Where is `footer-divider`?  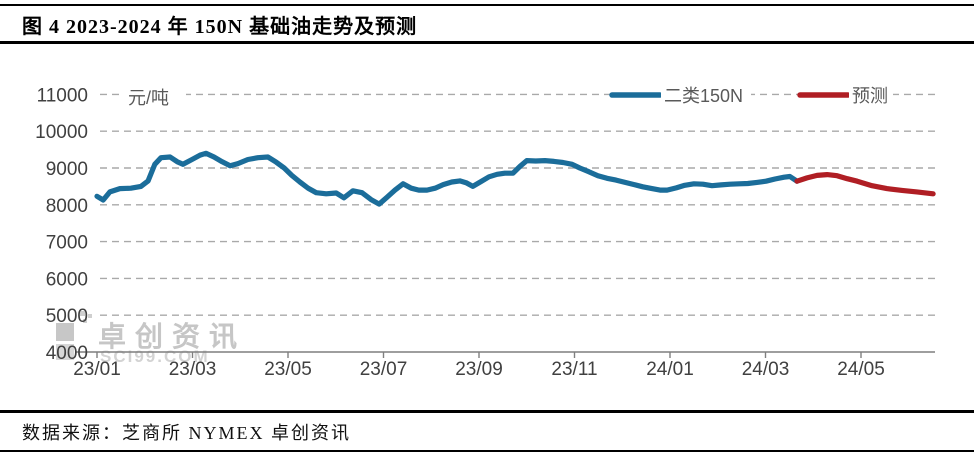 footer-divider is located at coordinates (487, 411).